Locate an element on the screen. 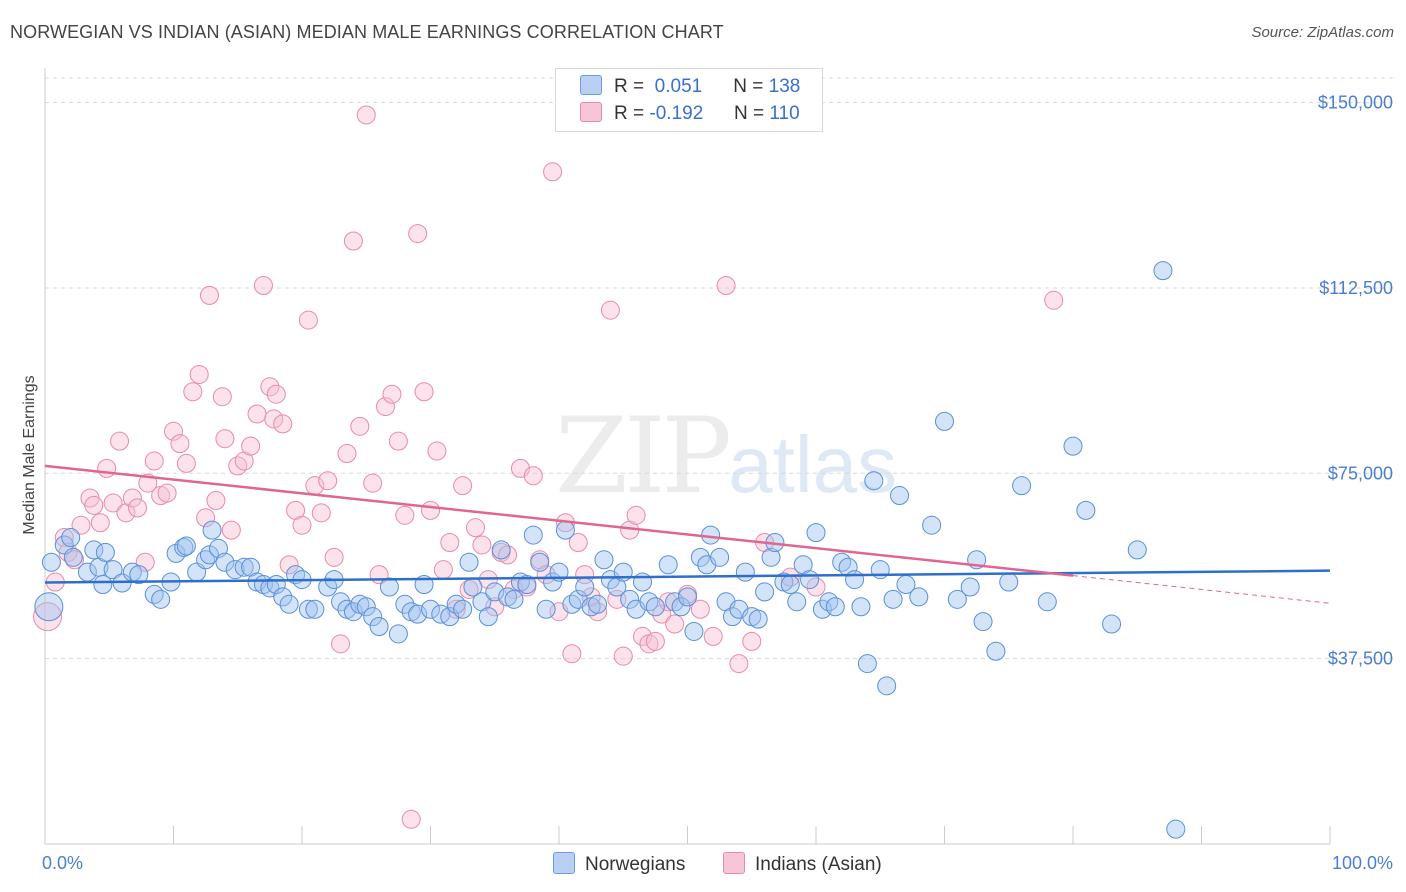 This screenshot has height=892, width=1406. y-axis-label: Median Male Earnings is located at coordinates (29, 455).